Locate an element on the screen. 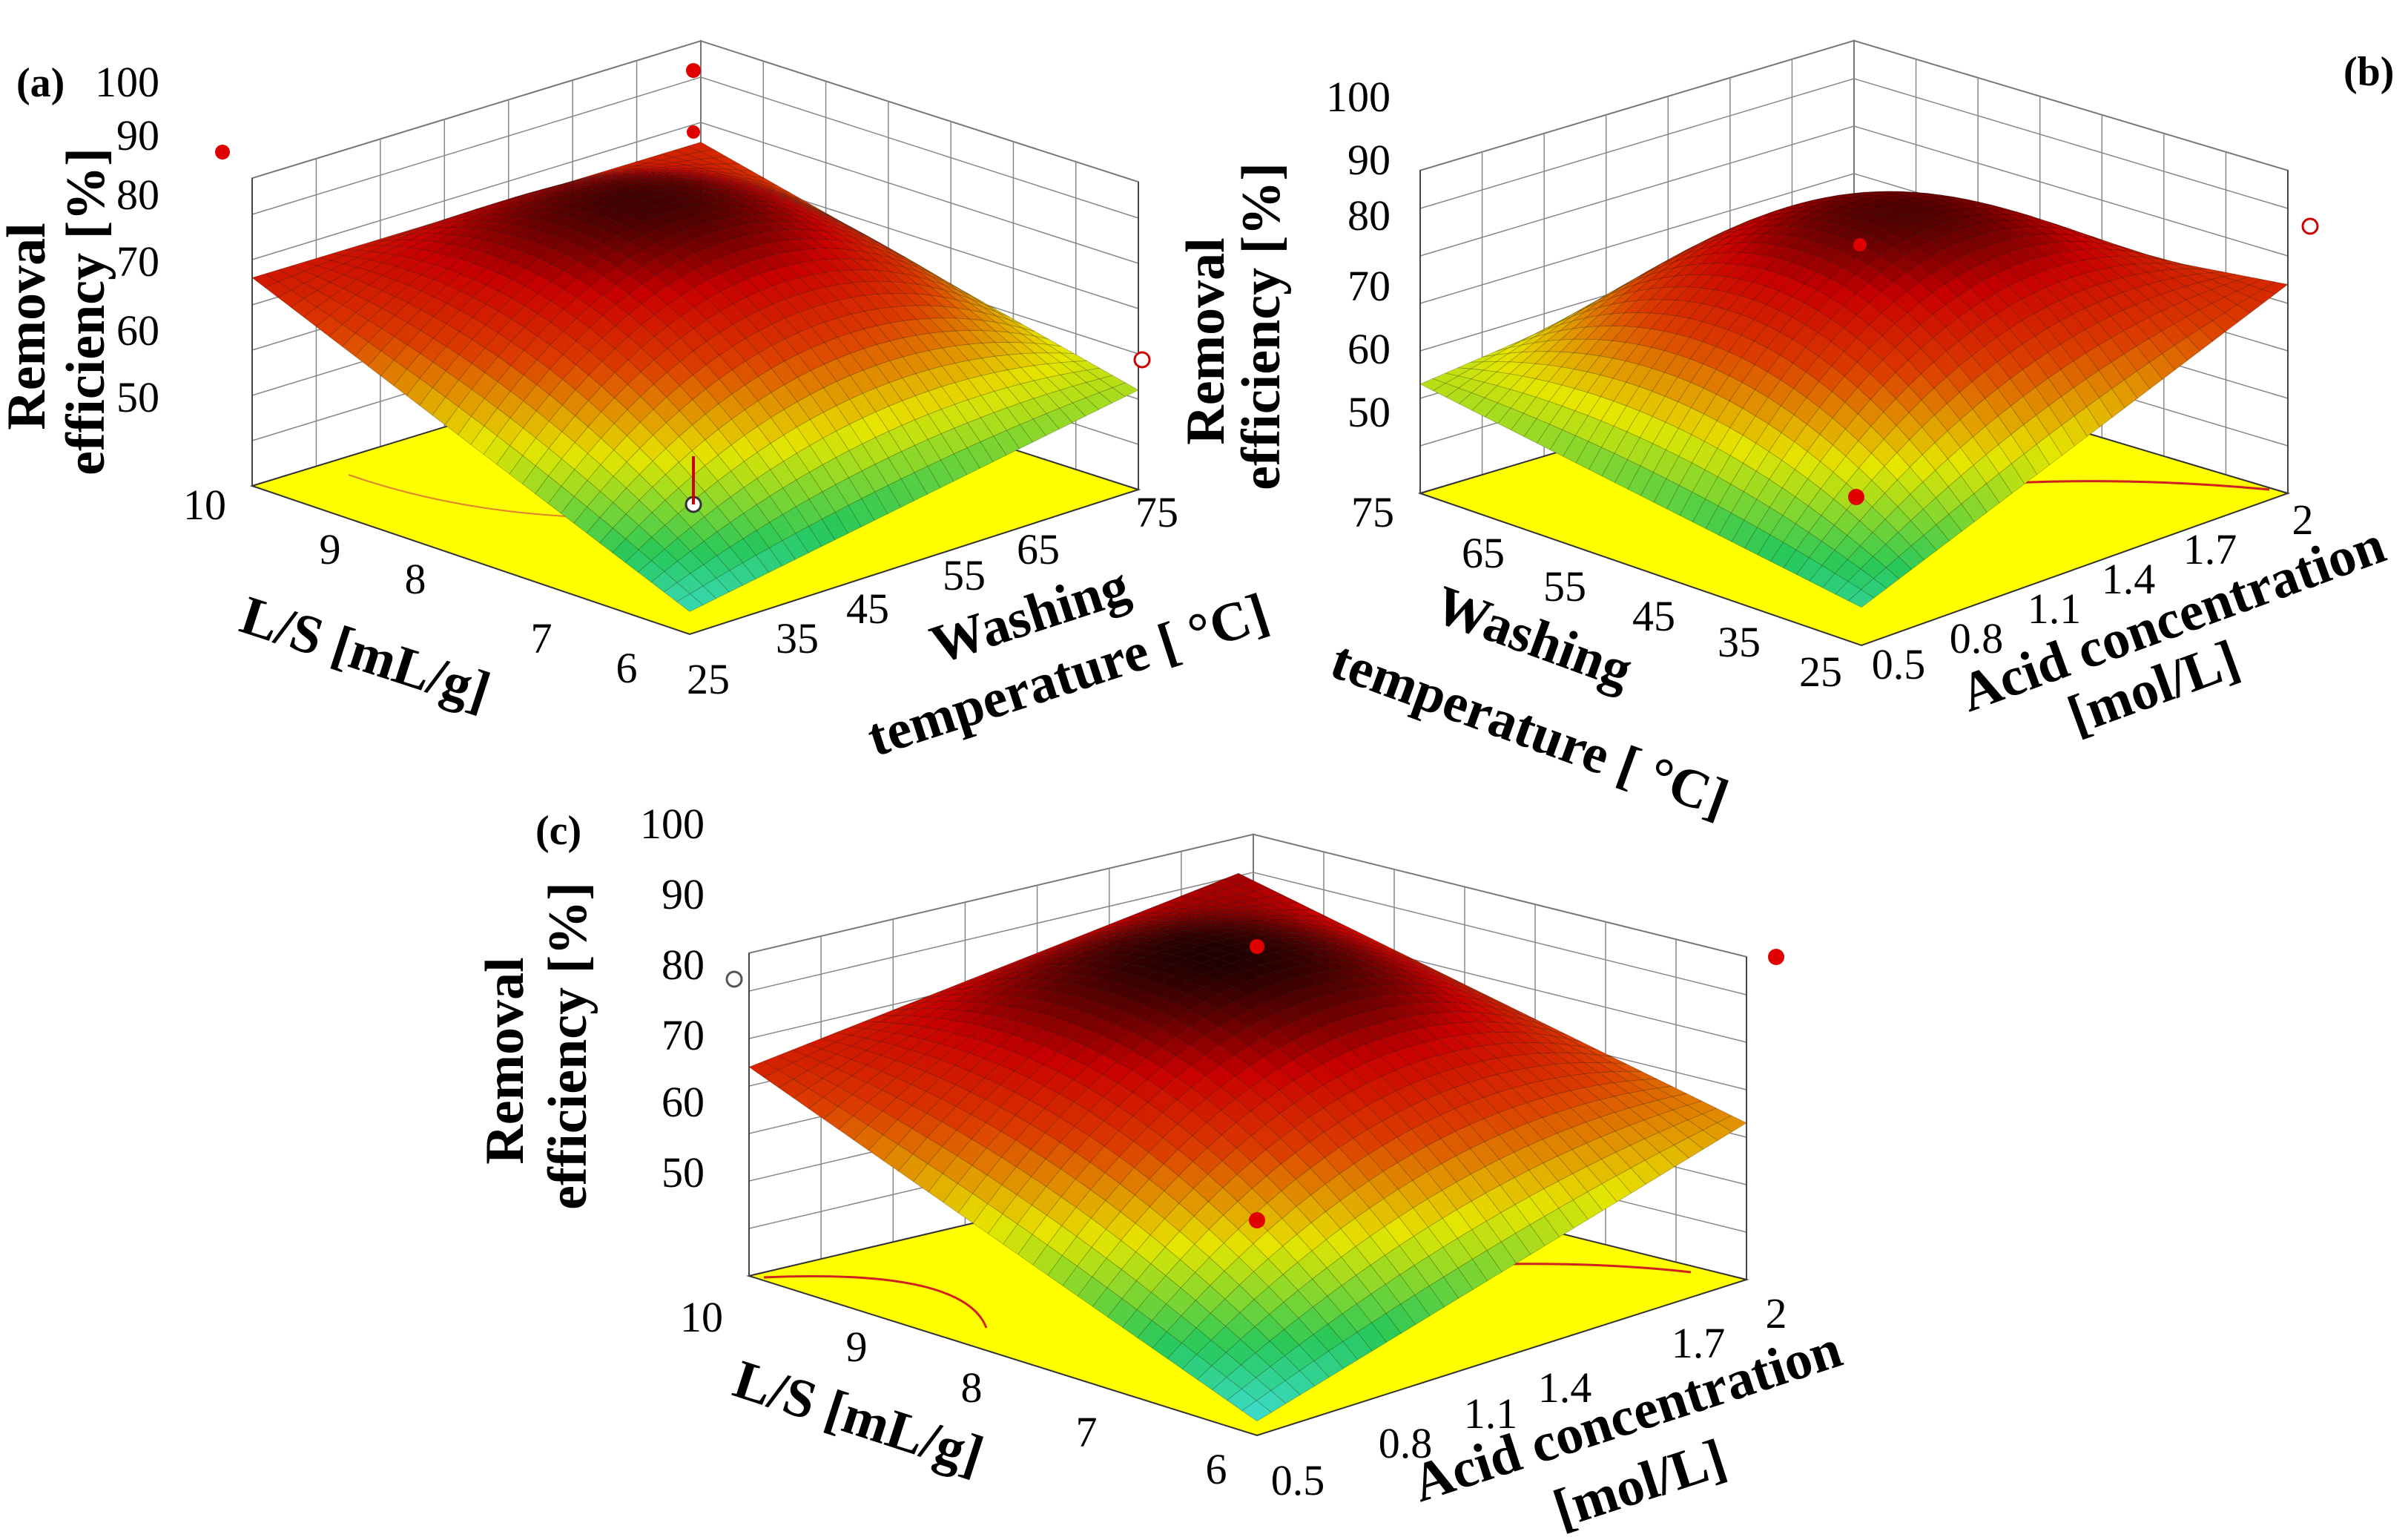  x-tick-label: 45 is located at coordinates (1653, 616).